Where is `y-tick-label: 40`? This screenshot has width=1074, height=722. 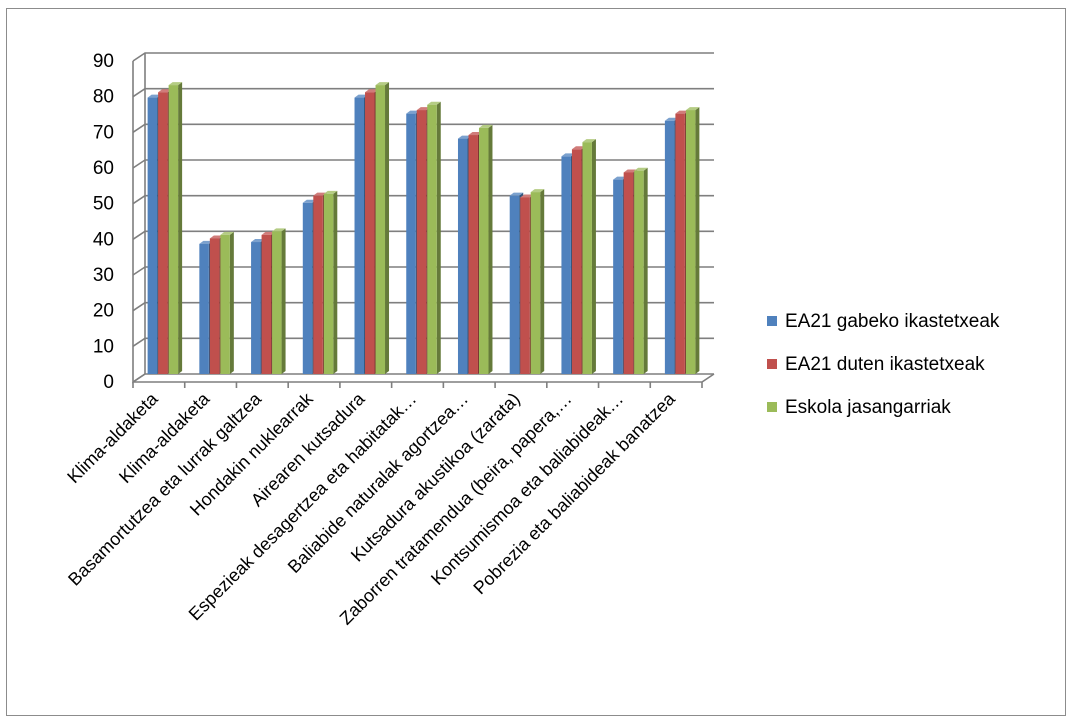
y-tick-label: 40 is located at coordinates (103, 239).